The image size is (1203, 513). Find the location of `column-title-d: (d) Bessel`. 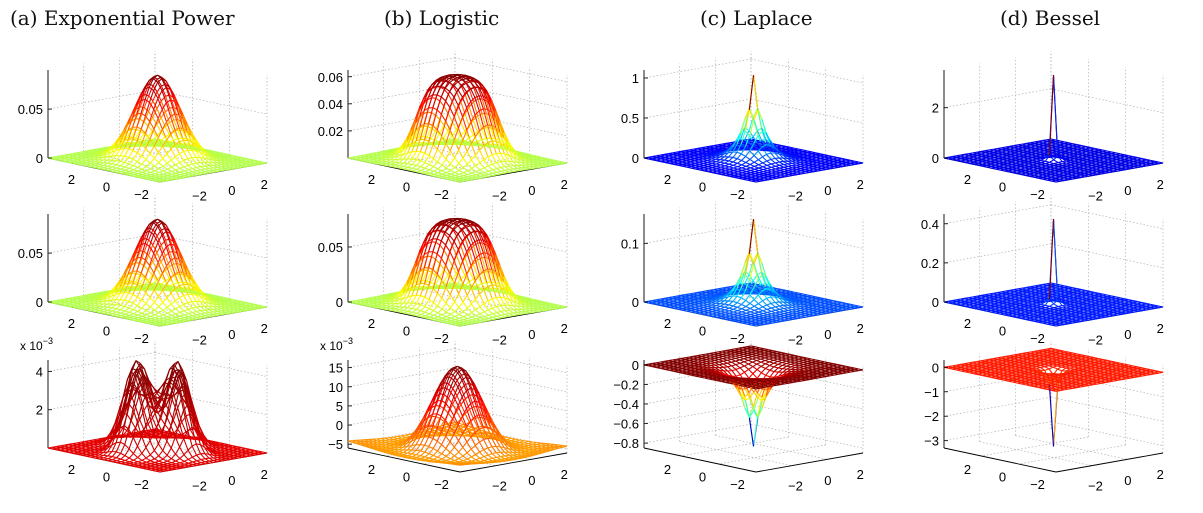

column-title-d: (d) Bessel is located at coordinates (1050, 18).